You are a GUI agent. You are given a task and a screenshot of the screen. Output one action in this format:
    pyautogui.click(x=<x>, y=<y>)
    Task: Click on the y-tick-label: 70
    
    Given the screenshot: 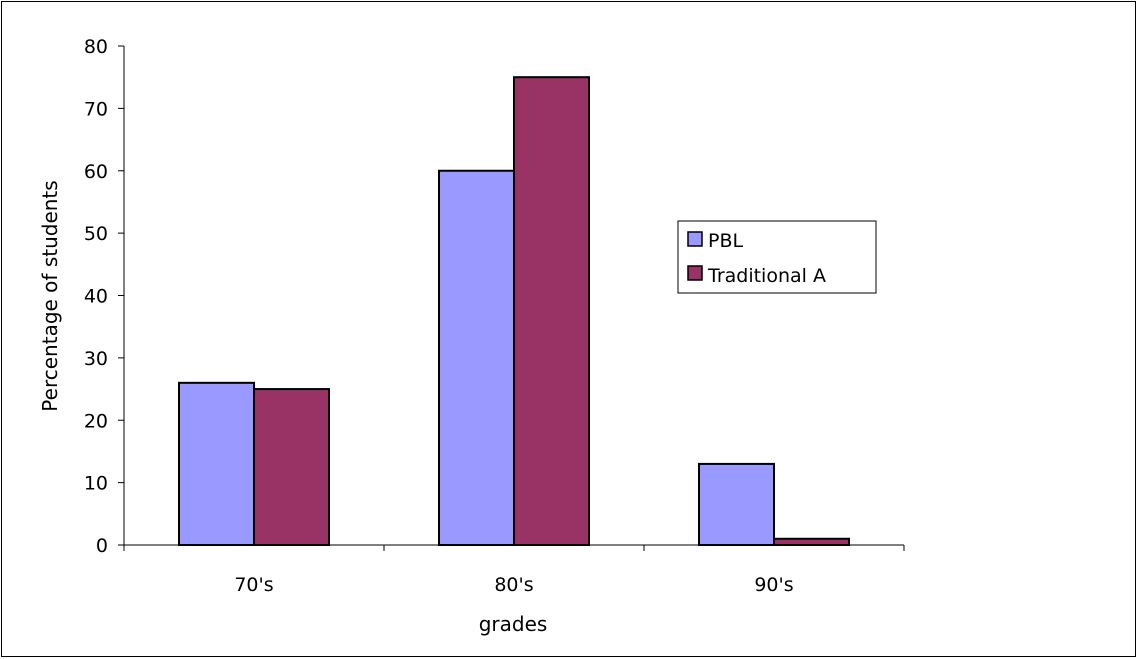 What is the action you would take?
    pyautogui.click(x=96, y=109)
    